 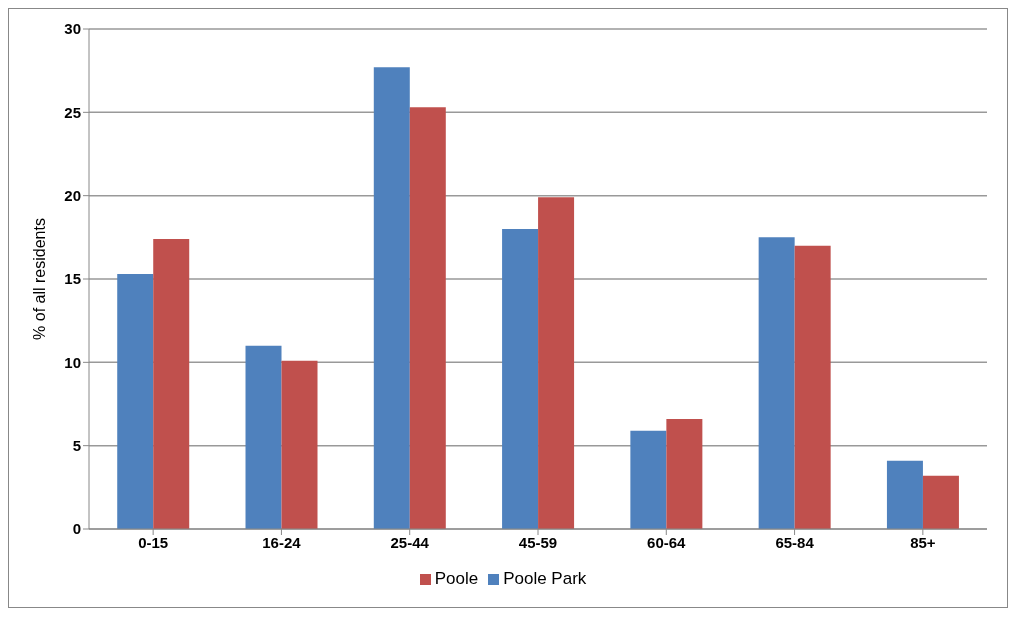 What do you see at coordinates (72, 195) in the screenshot?
I see `y-tick-label: 20` at bounding box center [72, 195].